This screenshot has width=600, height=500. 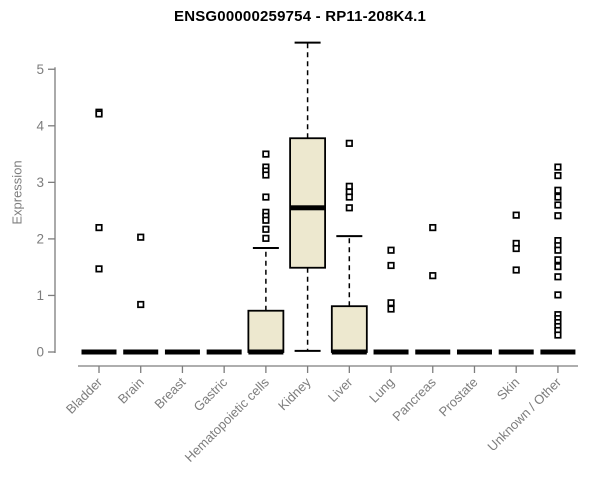 I want to click on median-gastric, so click(x=224, y=352).